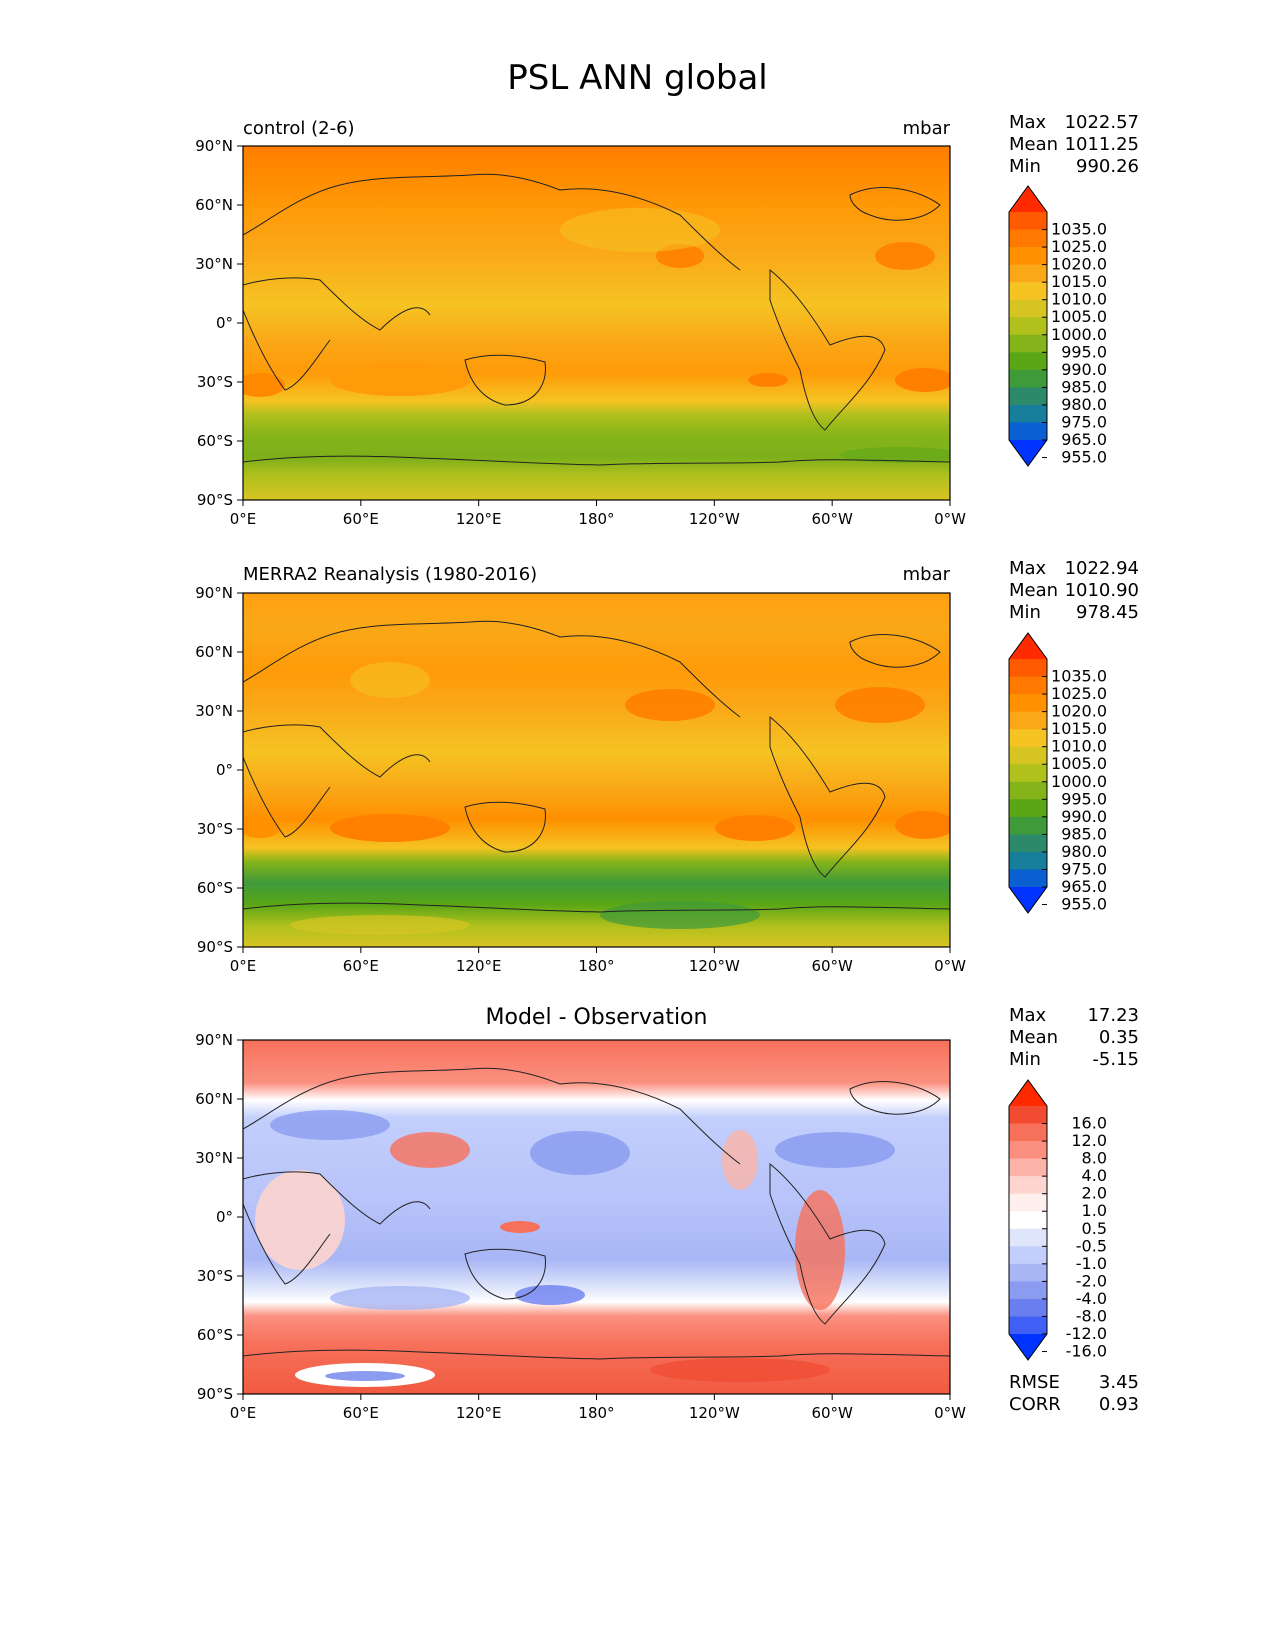  What do you see at coordinates (1084, 816) in the screenshot?
I see `colorbar-tick-label: 990.0` at bounding box center [1084, 816].